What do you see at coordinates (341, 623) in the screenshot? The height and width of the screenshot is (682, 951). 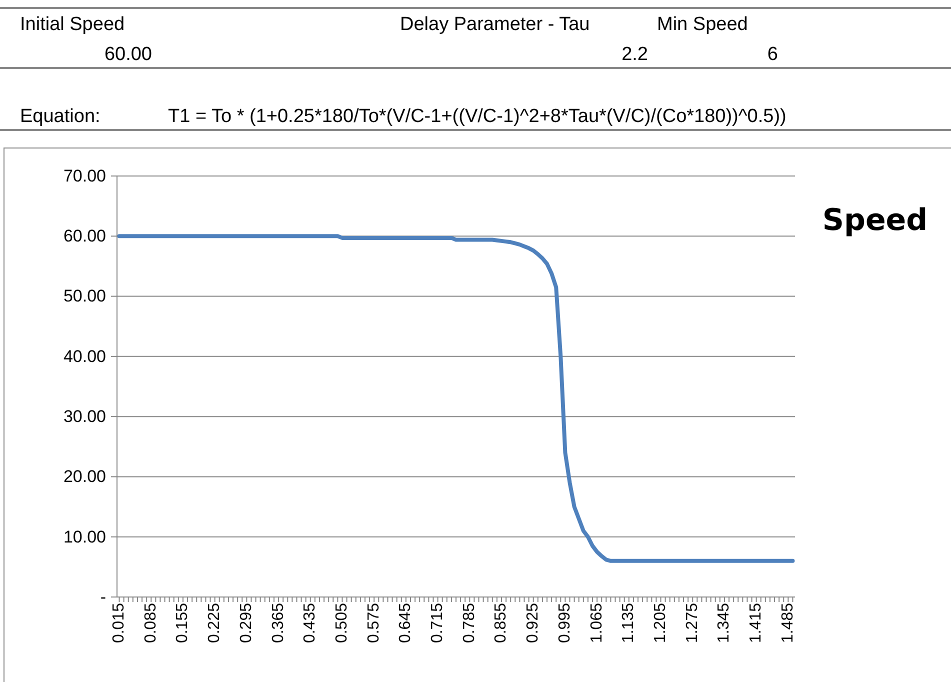 I see `x-tick-label: 0.505` at bounding box center [341, 623].